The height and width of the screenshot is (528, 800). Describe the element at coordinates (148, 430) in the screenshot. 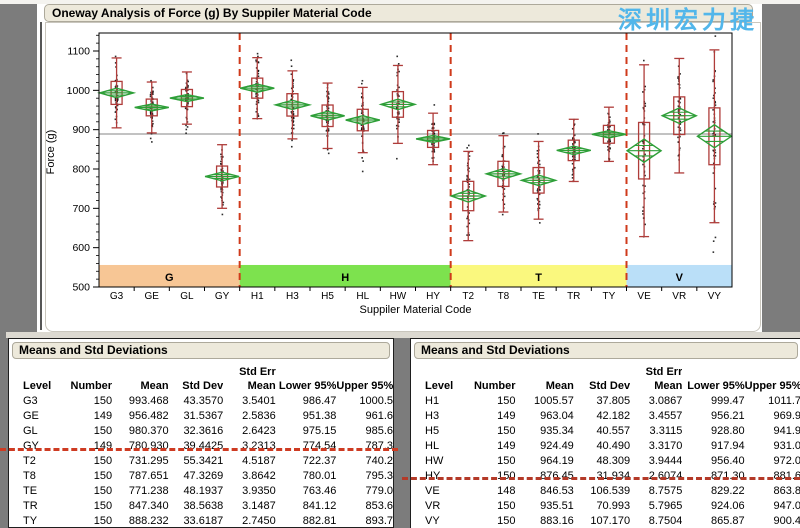

I see `table-cell: 980.370` at that location.